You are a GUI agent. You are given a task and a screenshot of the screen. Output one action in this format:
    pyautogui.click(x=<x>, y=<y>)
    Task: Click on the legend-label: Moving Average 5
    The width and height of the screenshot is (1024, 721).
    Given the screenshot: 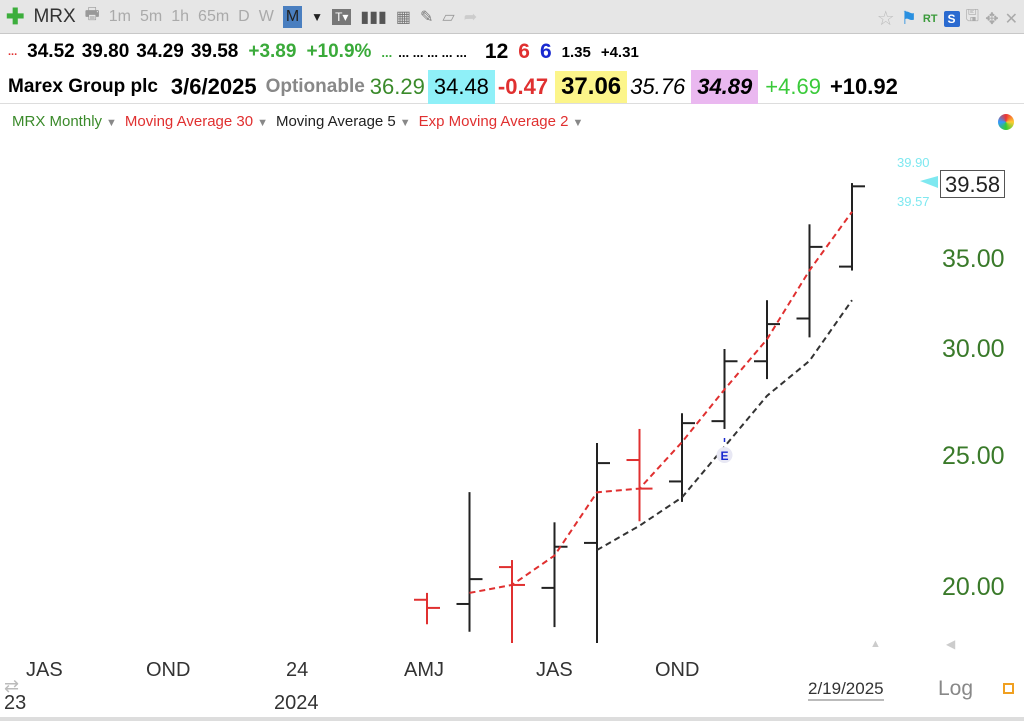 What is the action you would take?
    pyautogui.click(x=335, y=121)
    